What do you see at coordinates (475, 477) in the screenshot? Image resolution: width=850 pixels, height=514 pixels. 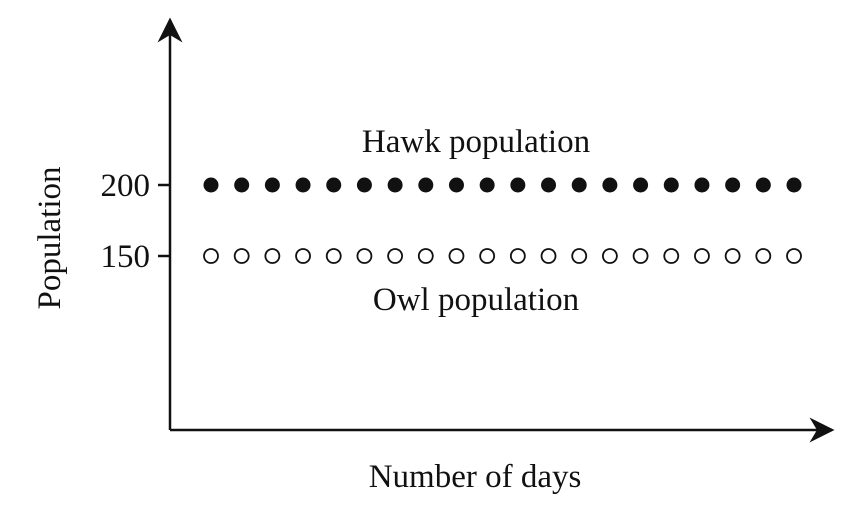 I see `x-axis-label: Number of days` at bounding box center [475, 477].